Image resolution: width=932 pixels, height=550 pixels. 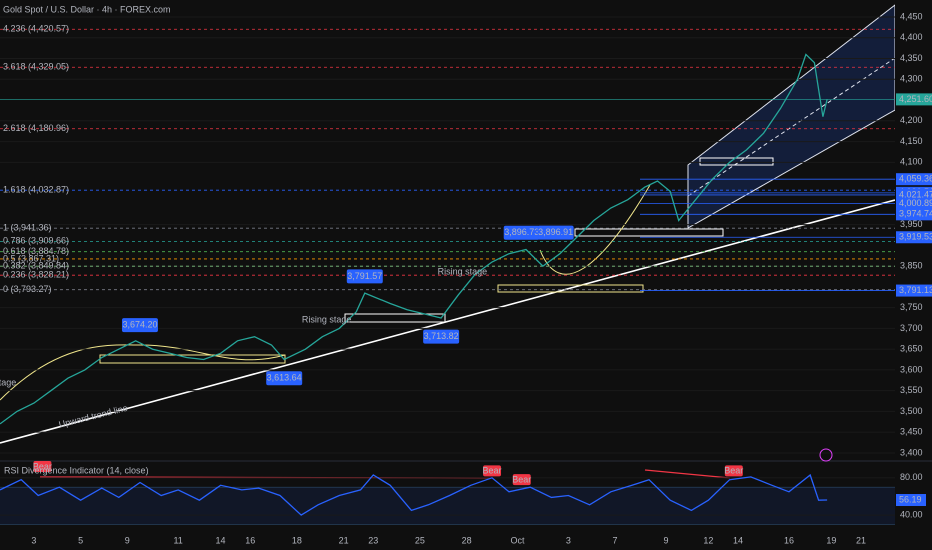 I want to click on y-tick-label: 3,950, so click(x=911, y=224).